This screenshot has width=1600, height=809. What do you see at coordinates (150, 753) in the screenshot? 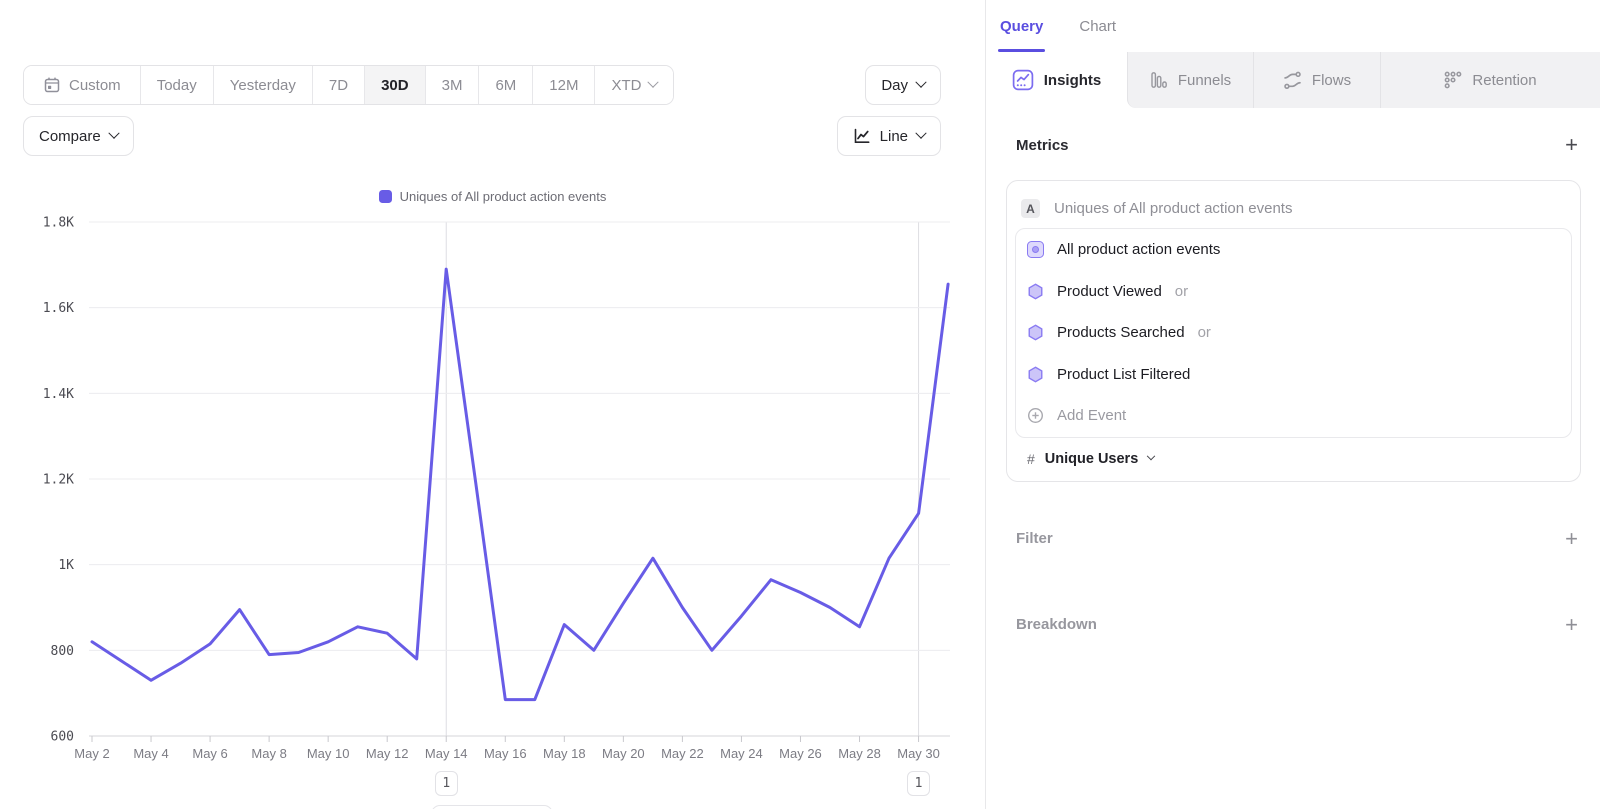
I see `x-tick-label: May 4` at bounding box center [150, 753].